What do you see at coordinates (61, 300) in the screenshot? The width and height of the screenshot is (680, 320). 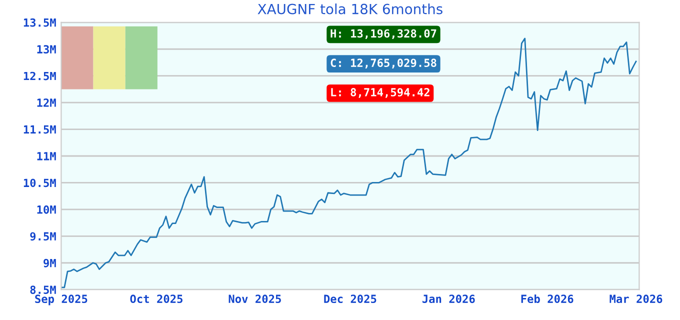 I see `x-tick-label: Sep 2025` at bounding box center [61, 300].